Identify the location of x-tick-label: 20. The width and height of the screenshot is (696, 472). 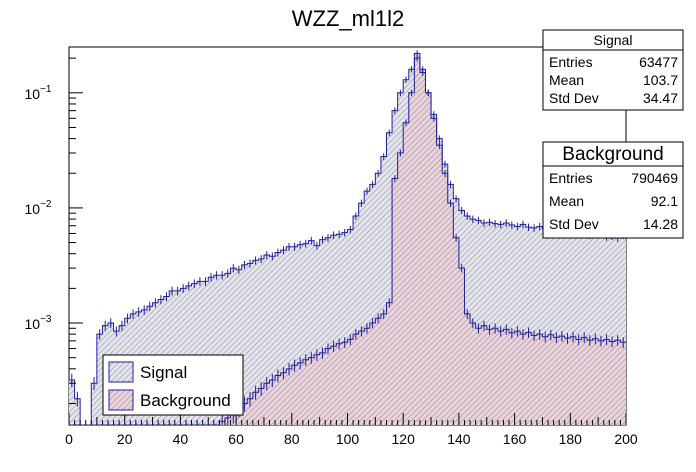
(125, 439).